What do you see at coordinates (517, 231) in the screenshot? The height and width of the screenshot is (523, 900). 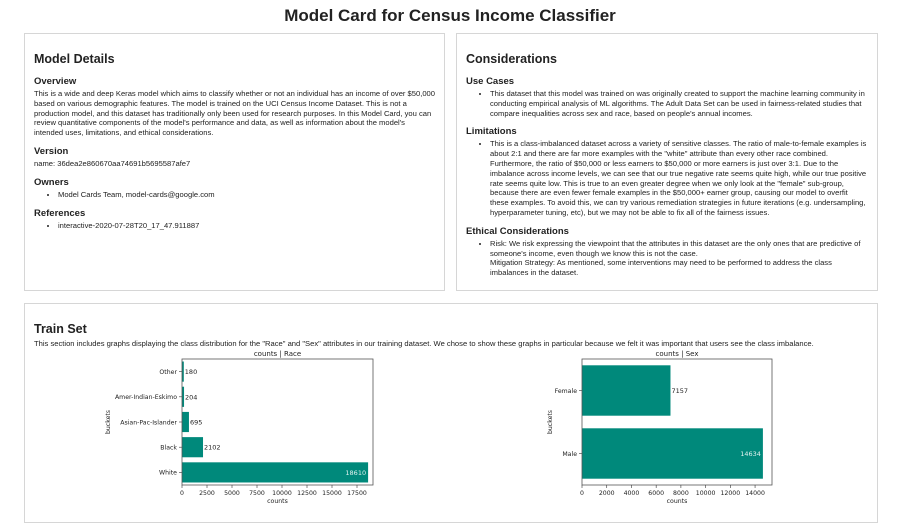 I see `ethical-heading: Ethical Considerations` at bounding box center [517, 231].